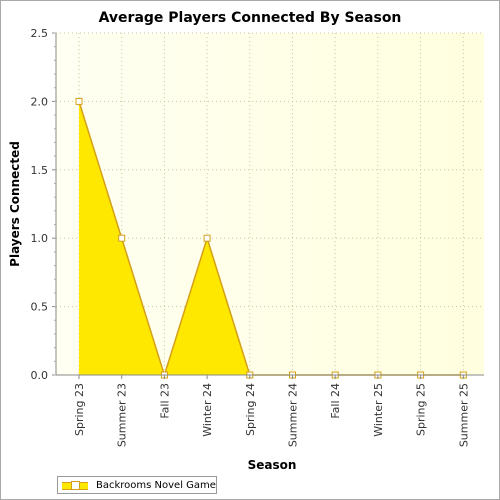 This screenshot has height=500, width=500. Describe the element at coordinates (40, 238) in the screenshot. I see `y-tick-label: 1.0` at that location.